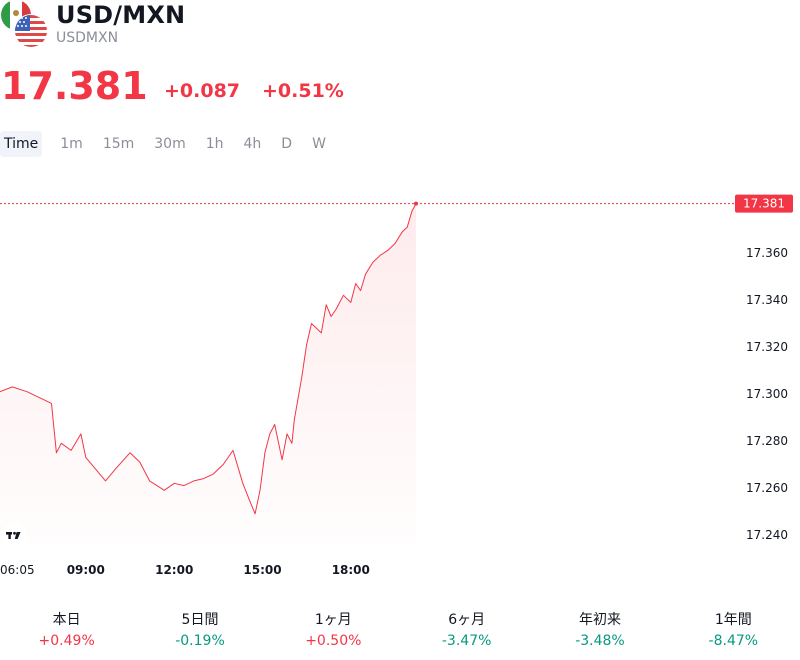 This screenshot has width=800, height=660. What do you see at coordinates (14, 535) in the screenshot?
I see `tradingview-logo-icon` at bounding box center [14, 535].